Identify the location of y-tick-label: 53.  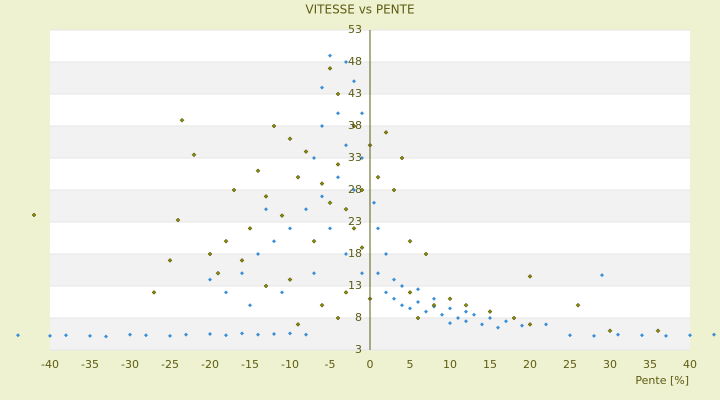
(355, 29).